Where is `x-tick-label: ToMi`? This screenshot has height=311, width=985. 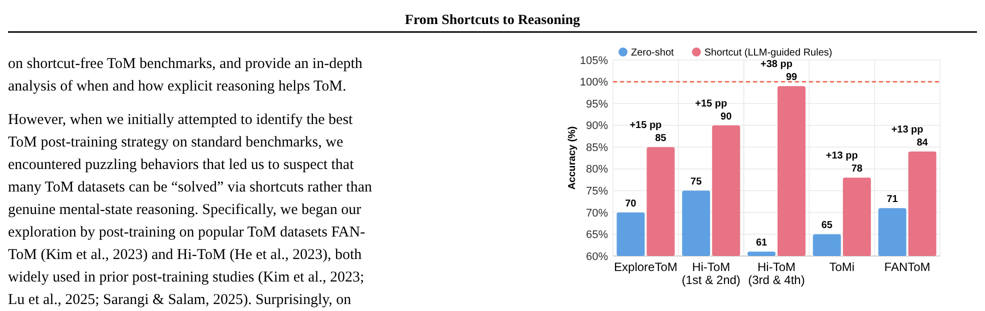
x-tick-label: ToMi is located at coordinates (842, 267).